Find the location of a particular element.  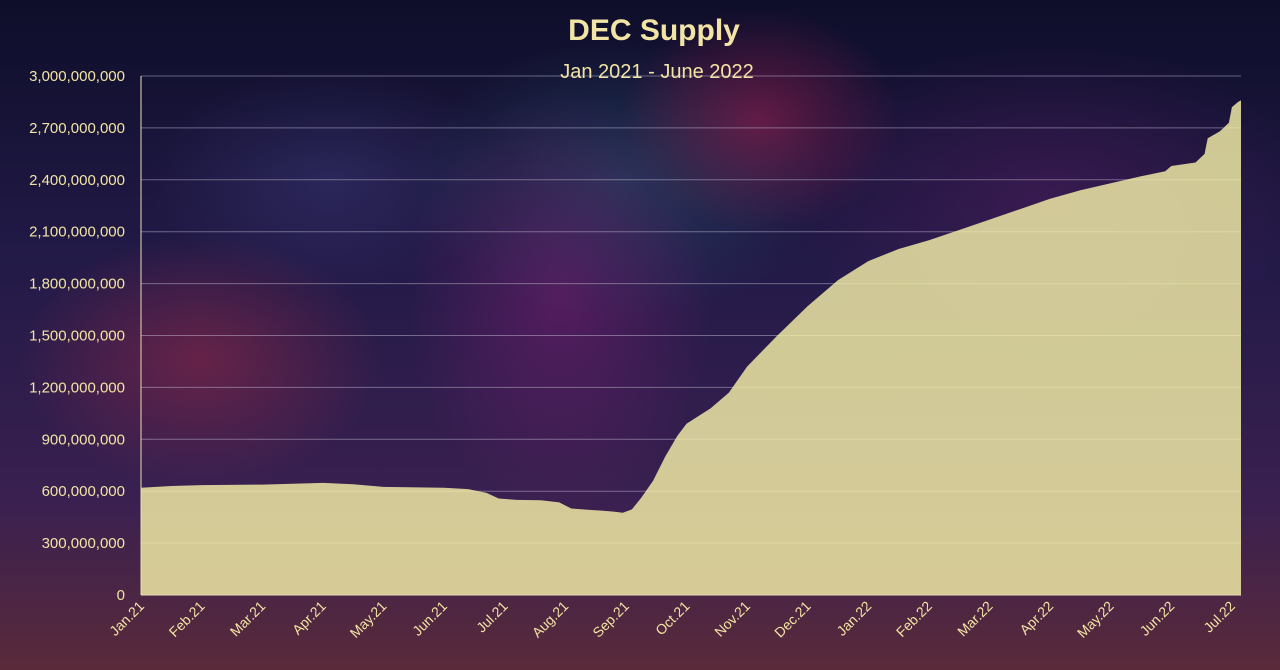

x-tick-label: Feb.22 is located at coordinates (914, 619).